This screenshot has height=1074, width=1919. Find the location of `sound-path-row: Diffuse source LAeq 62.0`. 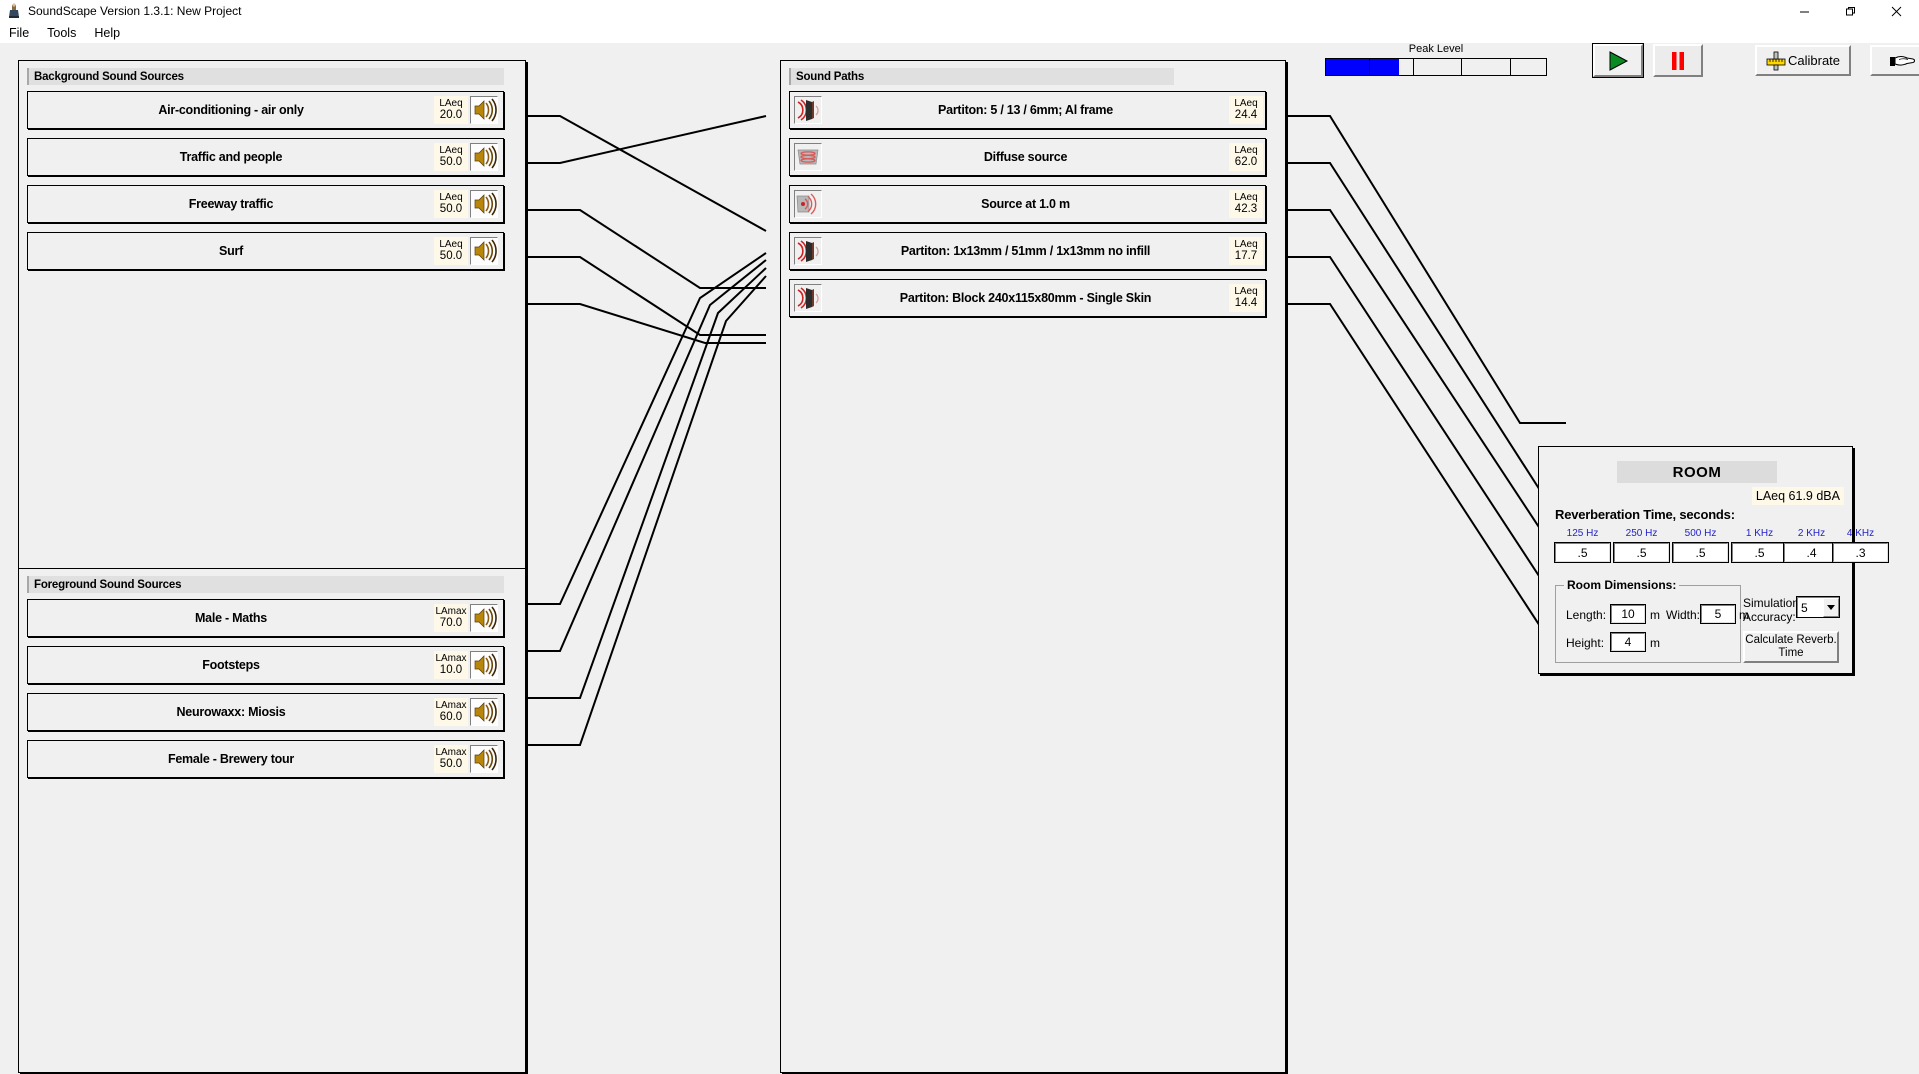

sound-path-row: Diffuse source LAeq 62.0 is located at coordinates (1027, 157).